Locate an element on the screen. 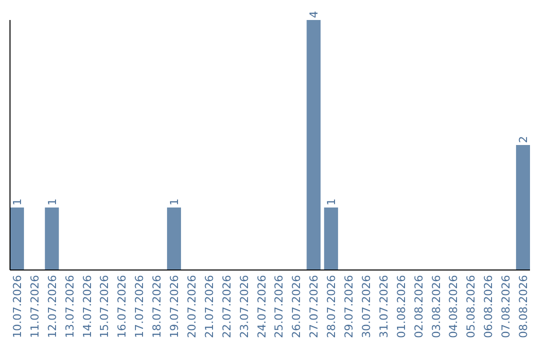 This screenshot has width=540, height=340. x-tick-label: 14.07.2026 is located at coordinates (87, 306).